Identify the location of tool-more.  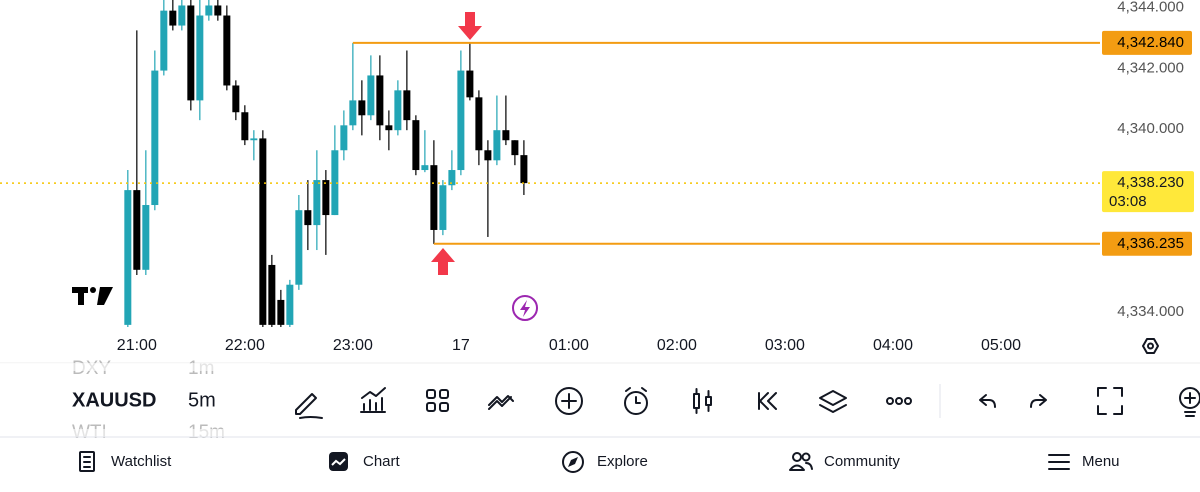
(899, 401).